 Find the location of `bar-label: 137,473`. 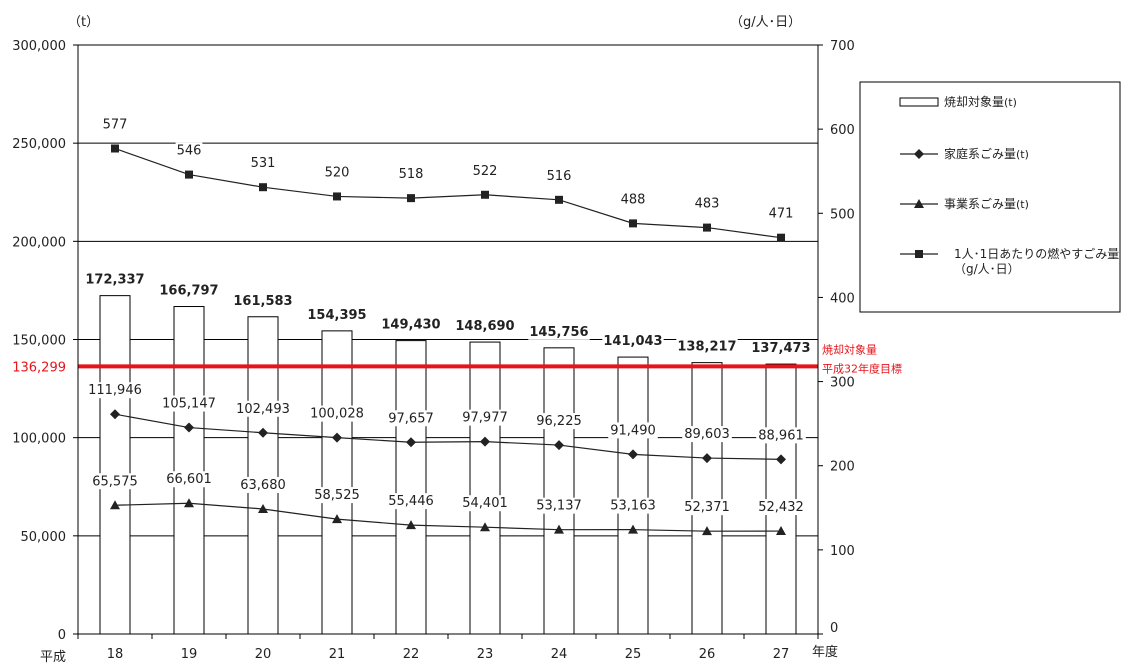

bar-label: 137,473 is located at coordinates (780, 348).